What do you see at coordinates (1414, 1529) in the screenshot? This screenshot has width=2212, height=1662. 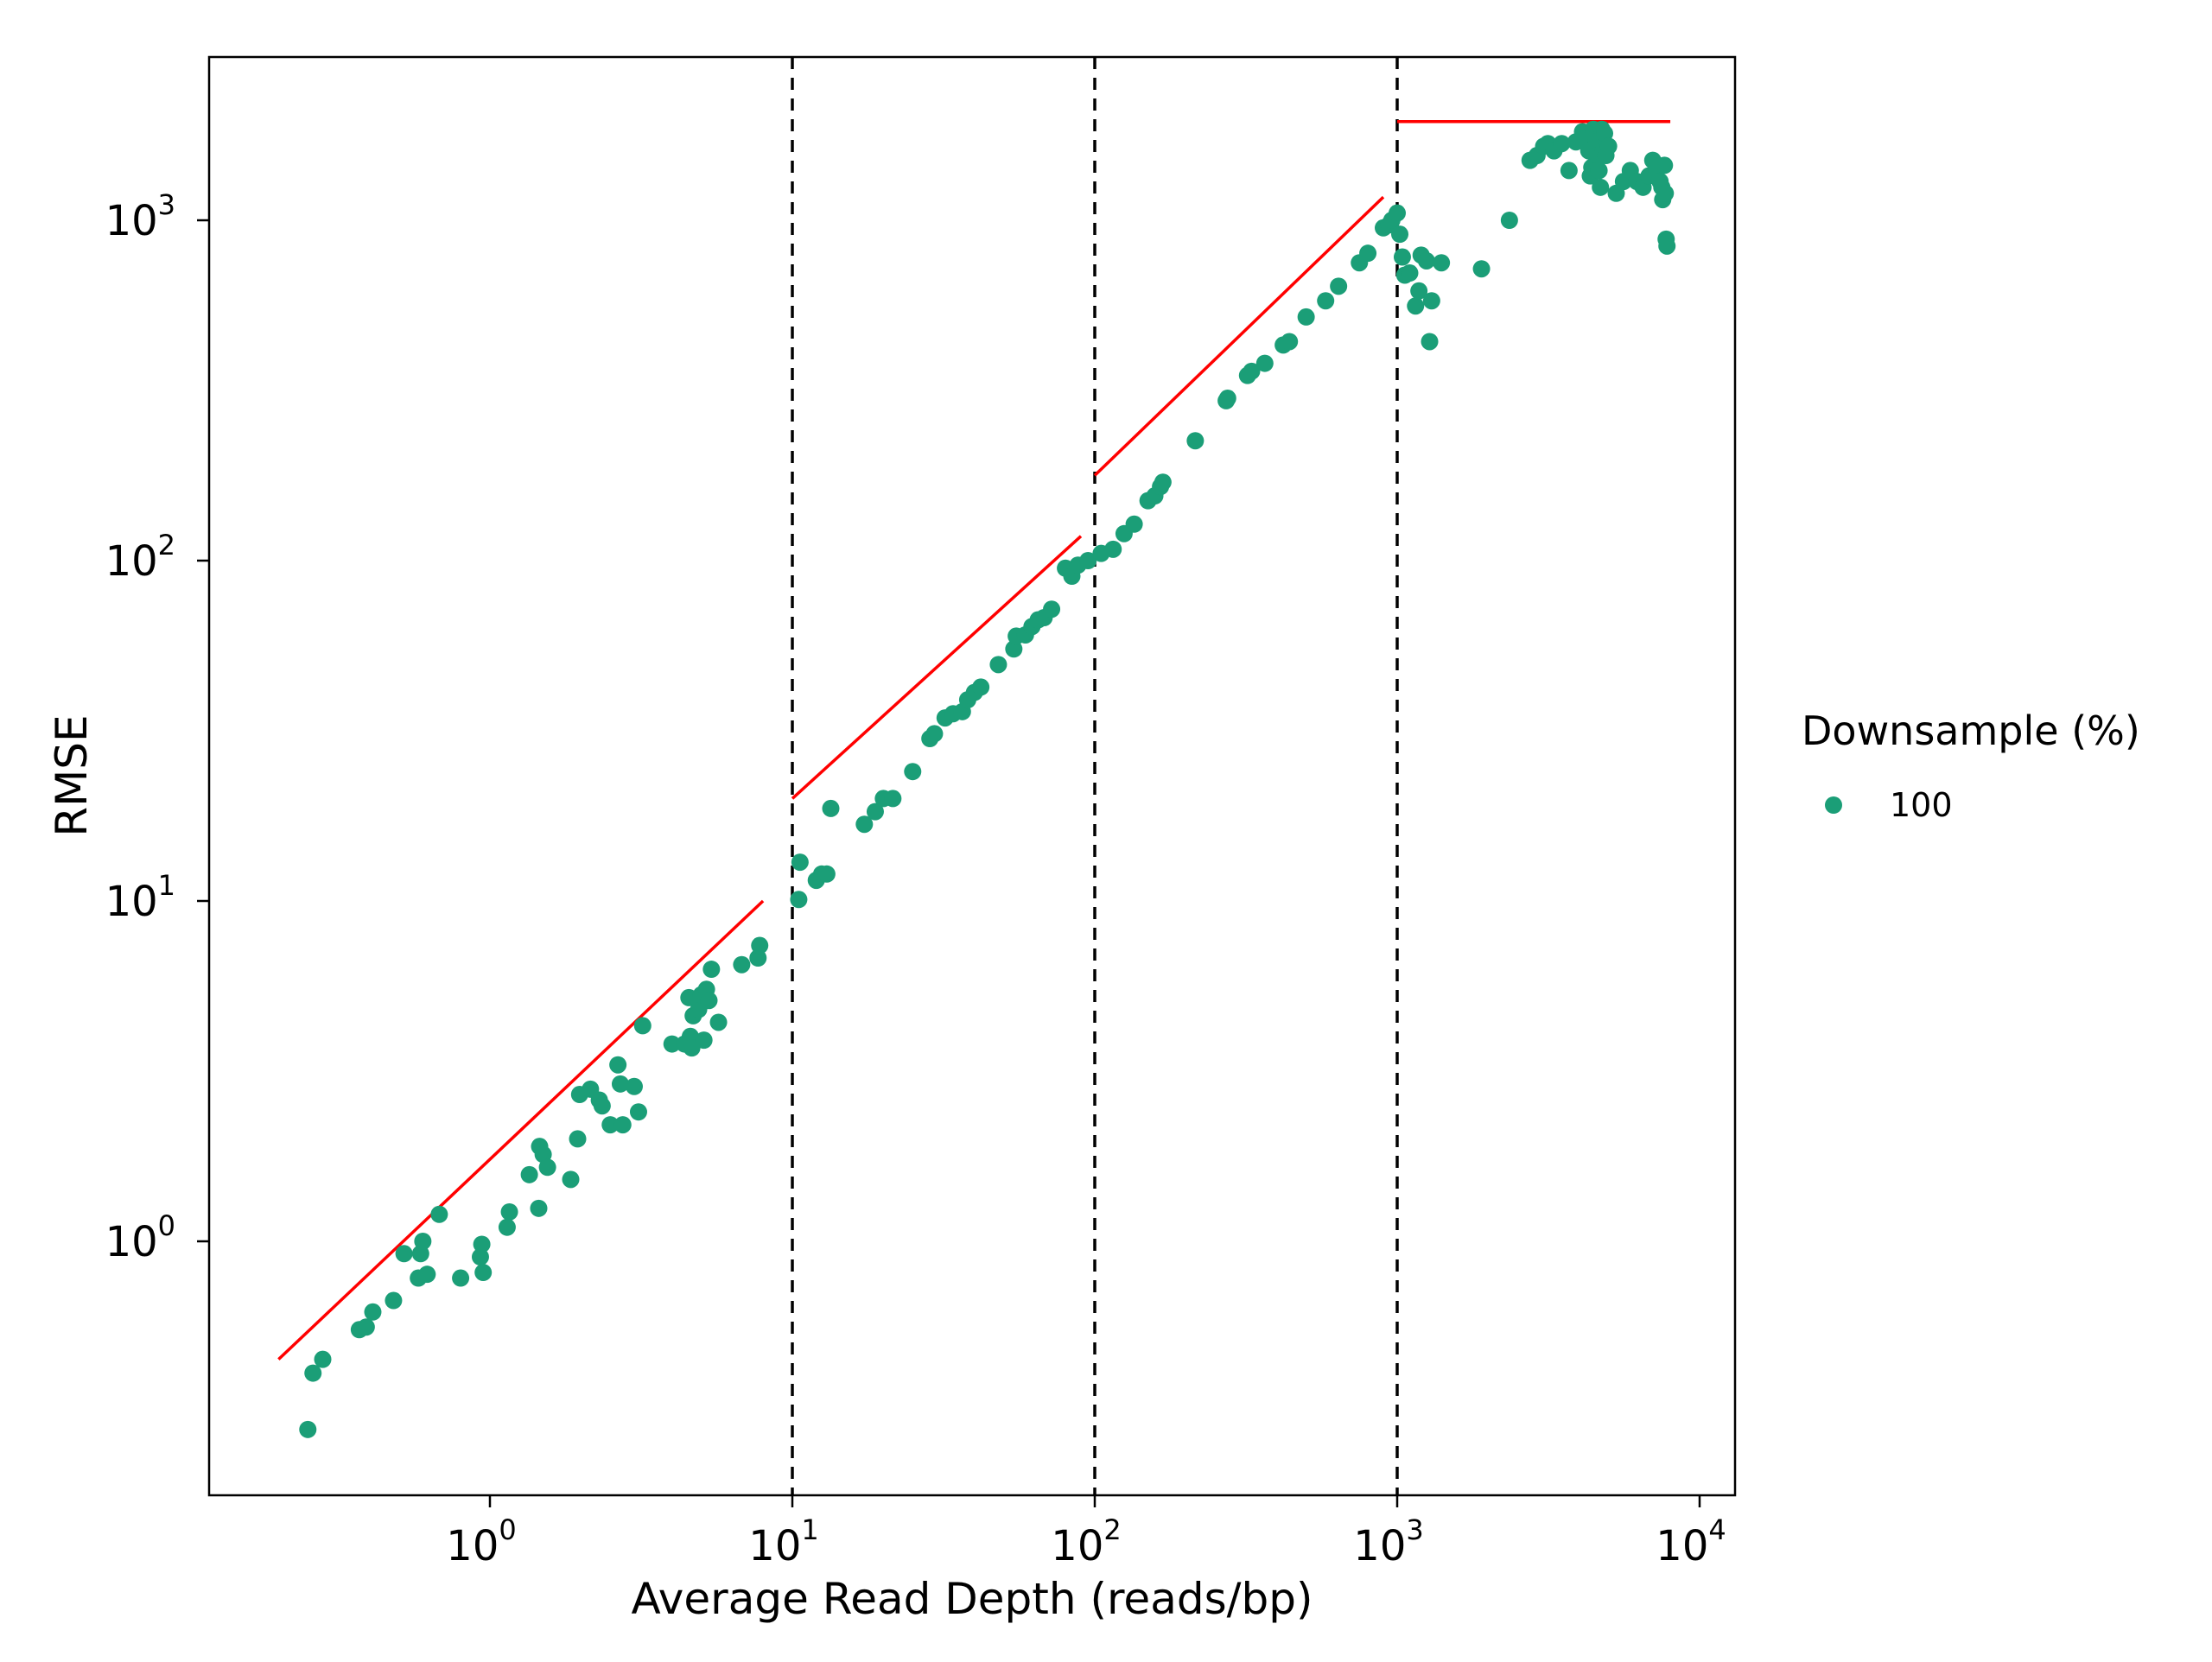 I see `x-tick-exponent: 3` at bounding box center [1414, 1529].